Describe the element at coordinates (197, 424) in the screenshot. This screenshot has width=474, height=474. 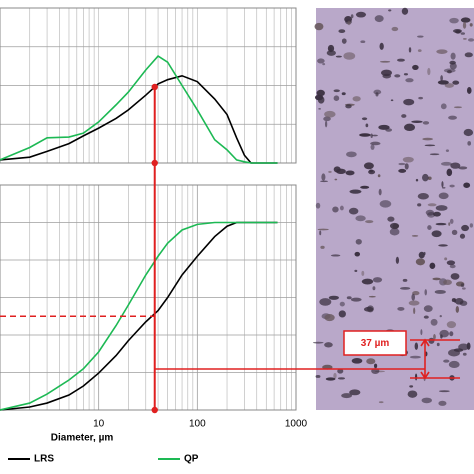
I see `x-tick-label: 100` at that location.